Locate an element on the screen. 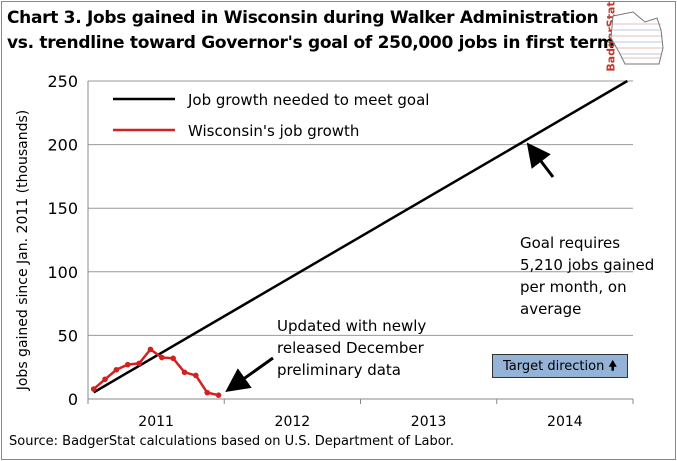 This screenshot has width=677, height=461. y-tick-label: 0 is located at coordinates (73, 399).